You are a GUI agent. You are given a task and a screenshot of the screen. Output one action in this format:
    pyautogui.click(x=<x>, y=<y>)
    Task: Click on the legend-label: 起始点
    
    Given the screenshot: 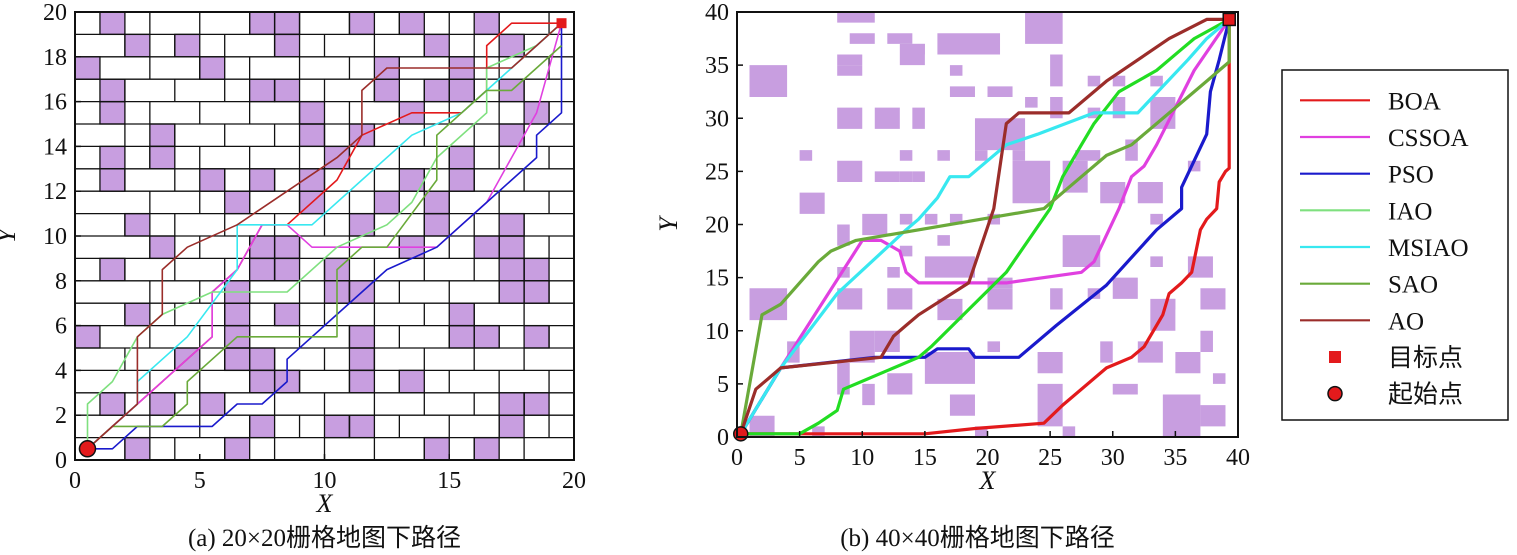 What is the action you would take?
    pyautogui.click(x=1425, y=395)
    